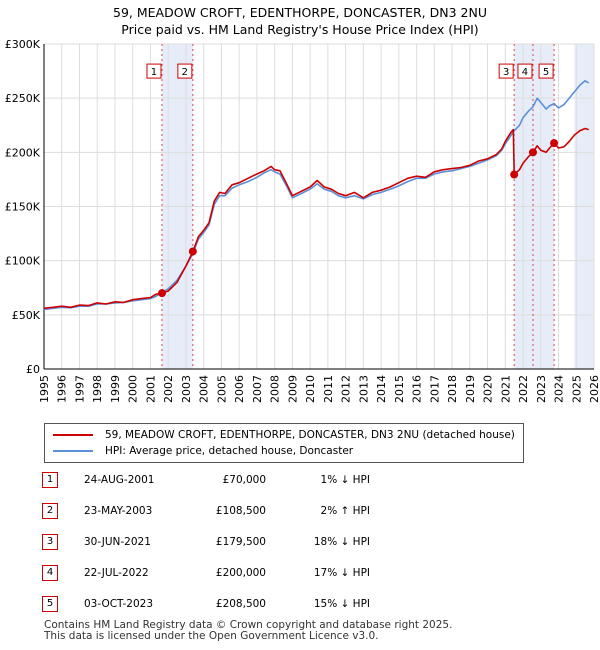 This screenshot has height=650, width=600. I want to click on x-tick-label: 2023, so click(541, 389).